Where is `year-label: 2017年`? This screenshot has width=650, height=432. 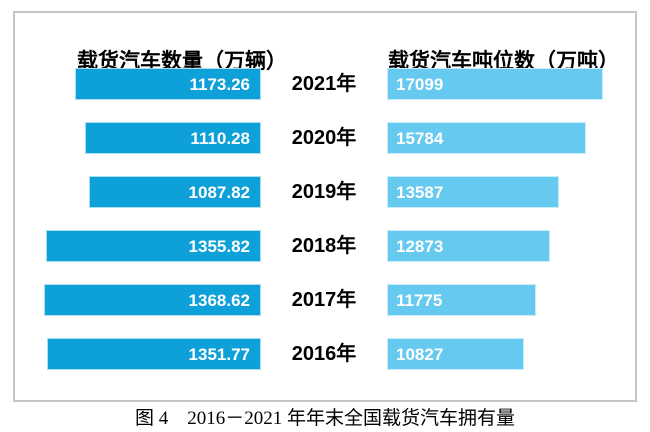
year-label: 2017年 is located at coordinates (324, 300).